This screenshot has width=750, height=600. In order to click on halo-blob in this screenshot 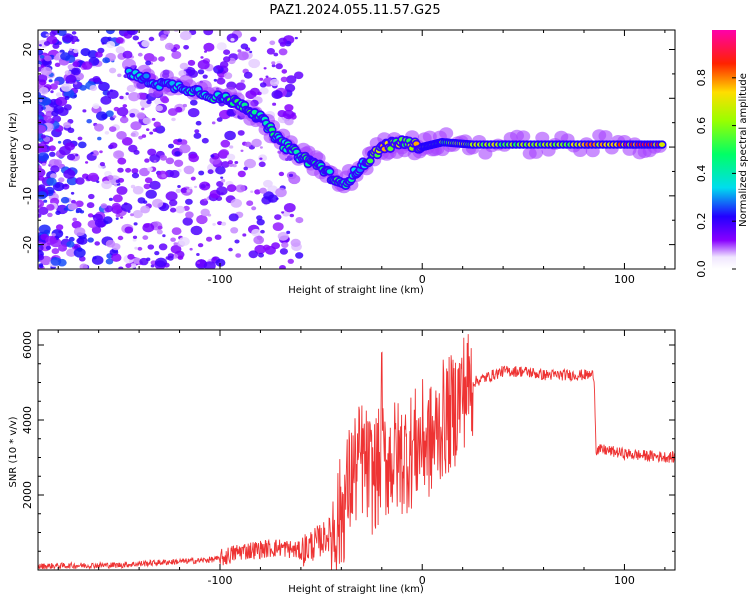, I will do `click(536, 152)`.